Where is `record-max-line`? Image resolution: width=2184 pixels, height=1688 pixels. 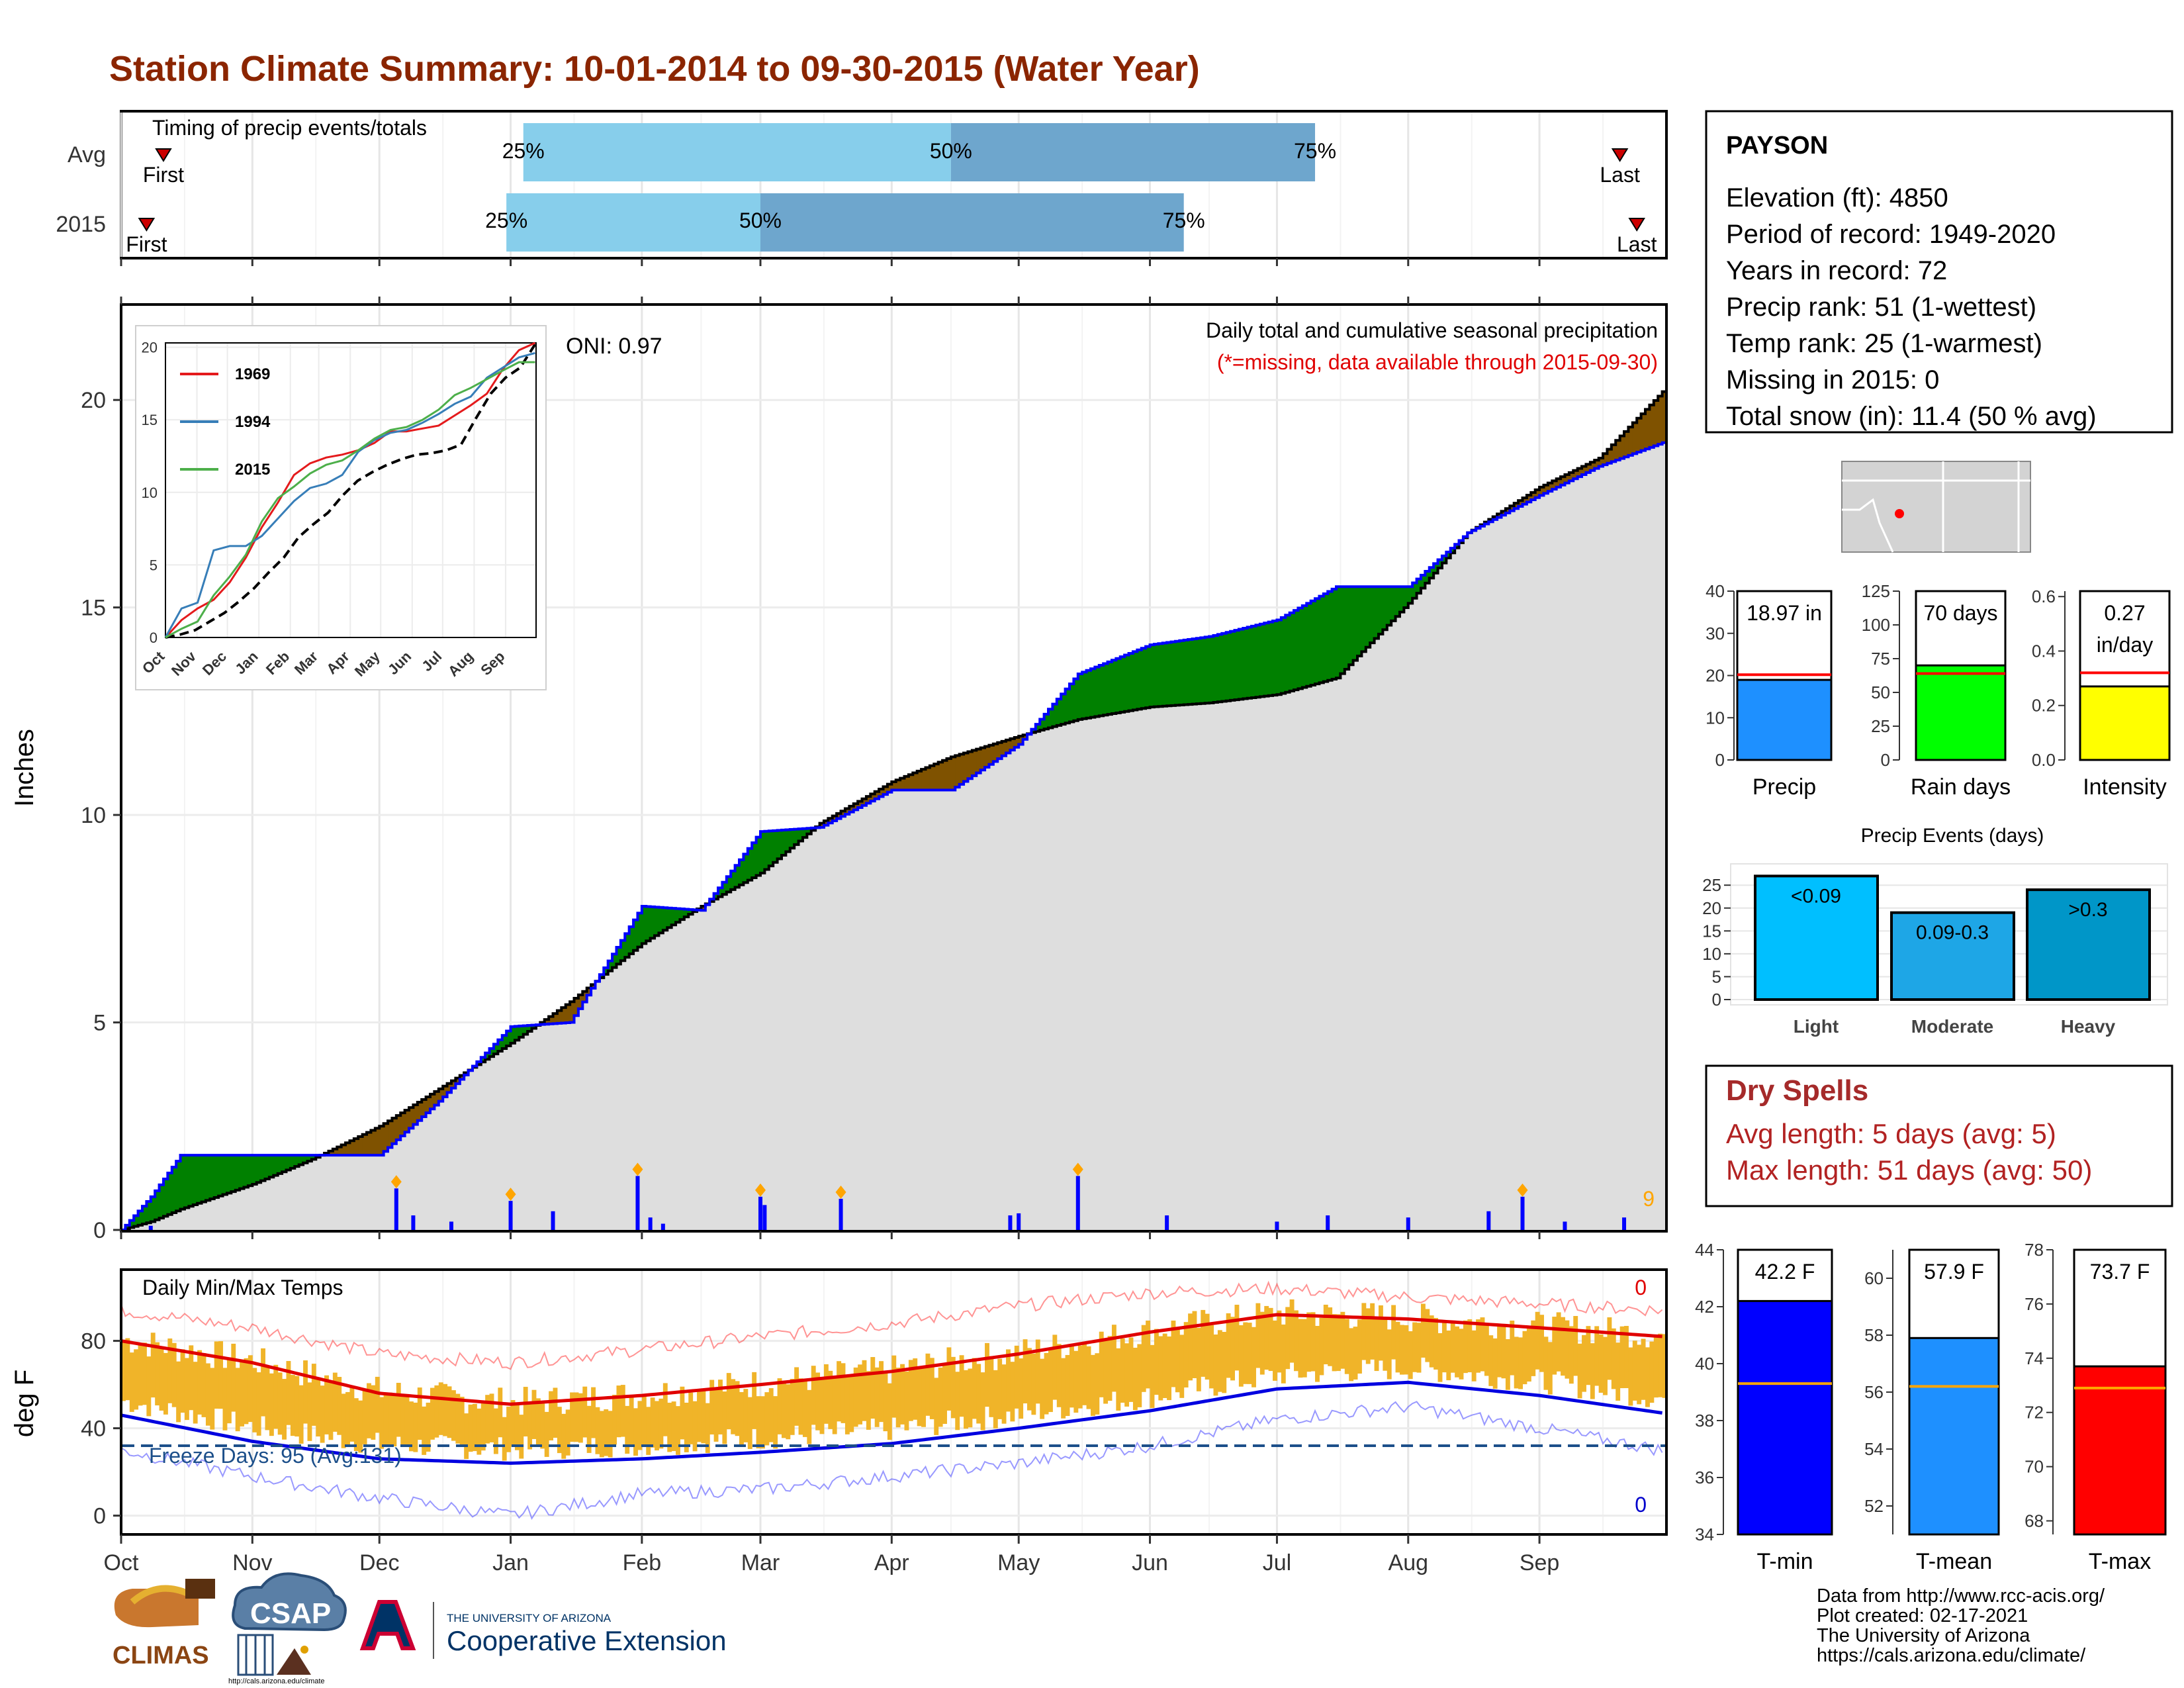 record-max-line is located at coordinates (892, 1325).